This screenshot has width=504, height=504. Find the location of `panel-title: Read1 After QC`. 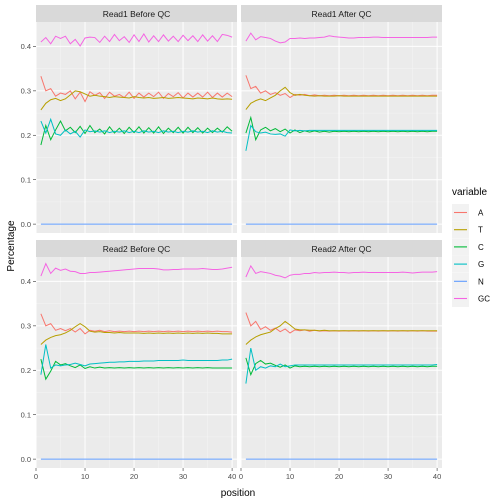

panel-title: Read1 After QC is located at coordinates (341, 14).